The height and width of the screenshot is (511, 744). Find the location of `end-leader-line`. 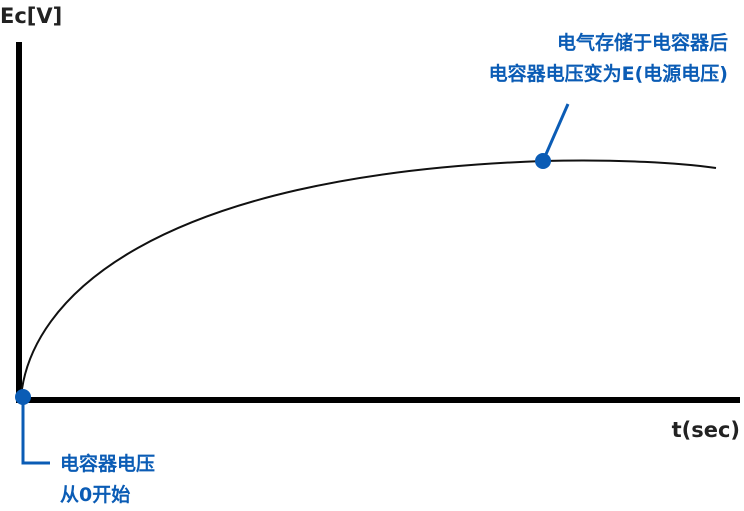

end-leader-line is located at coordinates (555, 132).